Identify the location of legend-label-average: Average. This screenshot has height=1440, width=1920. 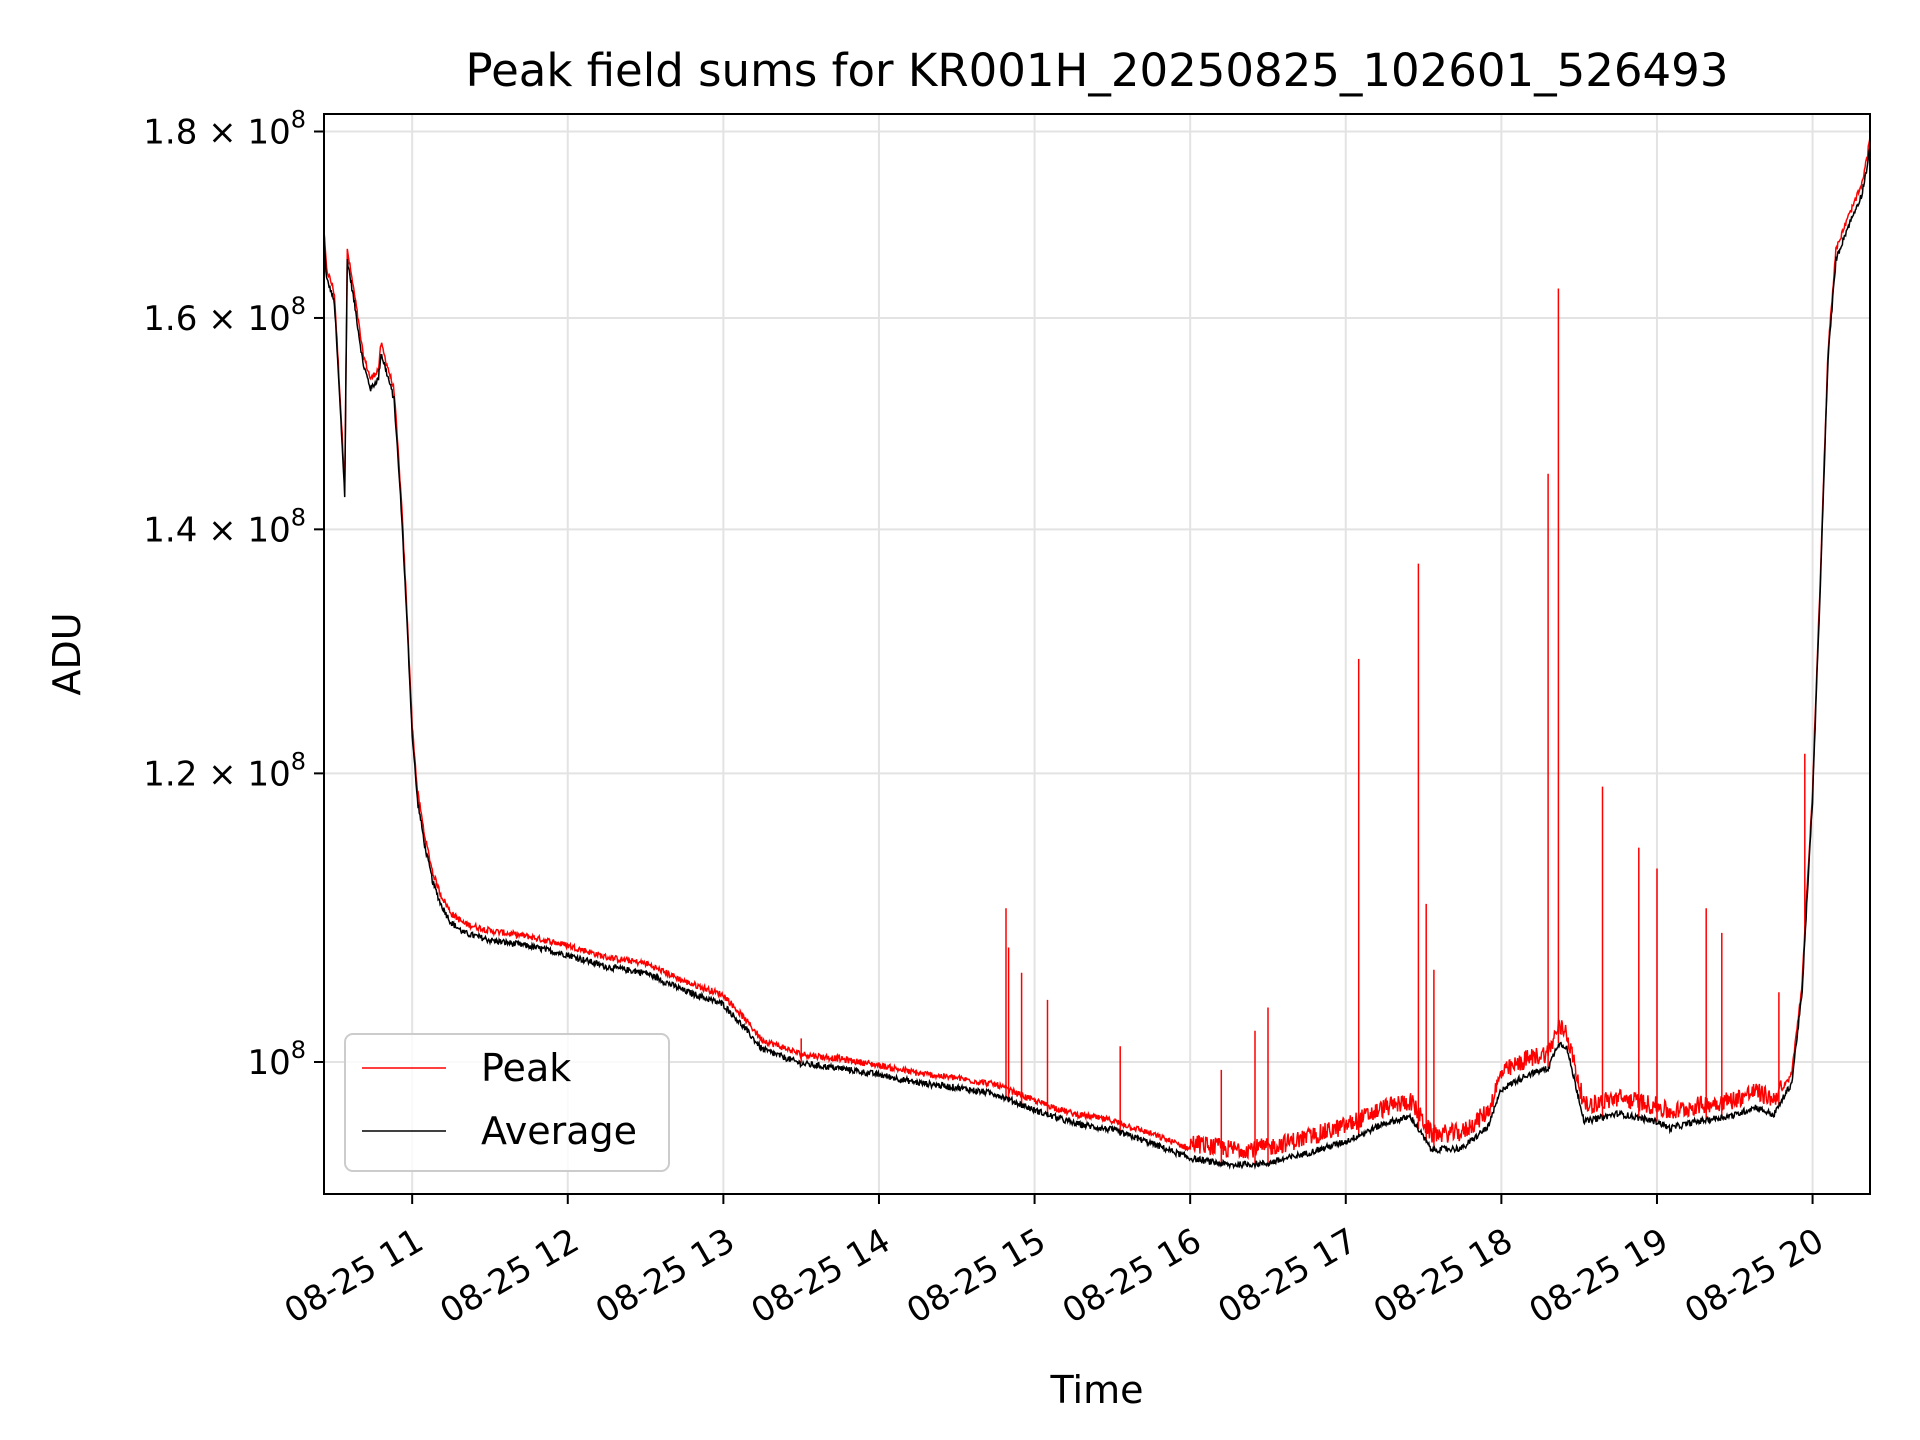
(559, 1131).